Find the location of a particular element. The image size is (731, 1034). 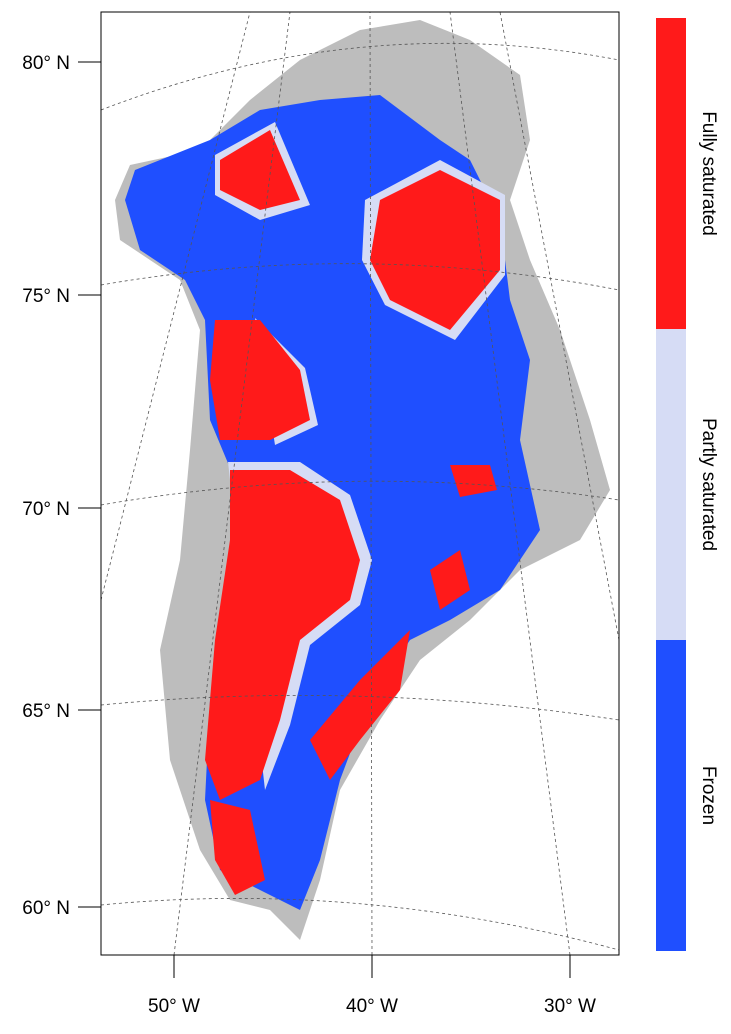

lat-label: 75° N is located at coordinates (46, 296).